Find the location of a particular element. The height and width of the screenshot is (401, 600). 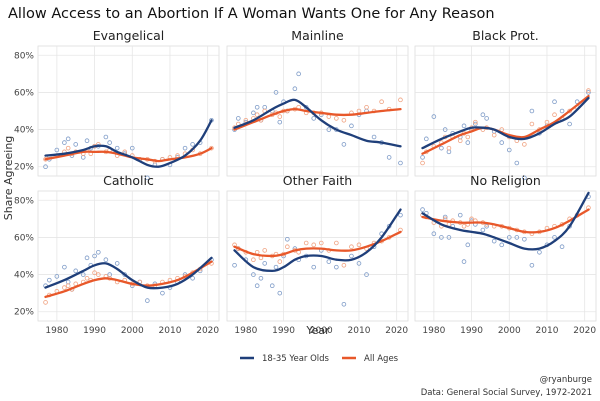

legend: 18-35 Year Olds All Ages is located at coordinates (319, 359).